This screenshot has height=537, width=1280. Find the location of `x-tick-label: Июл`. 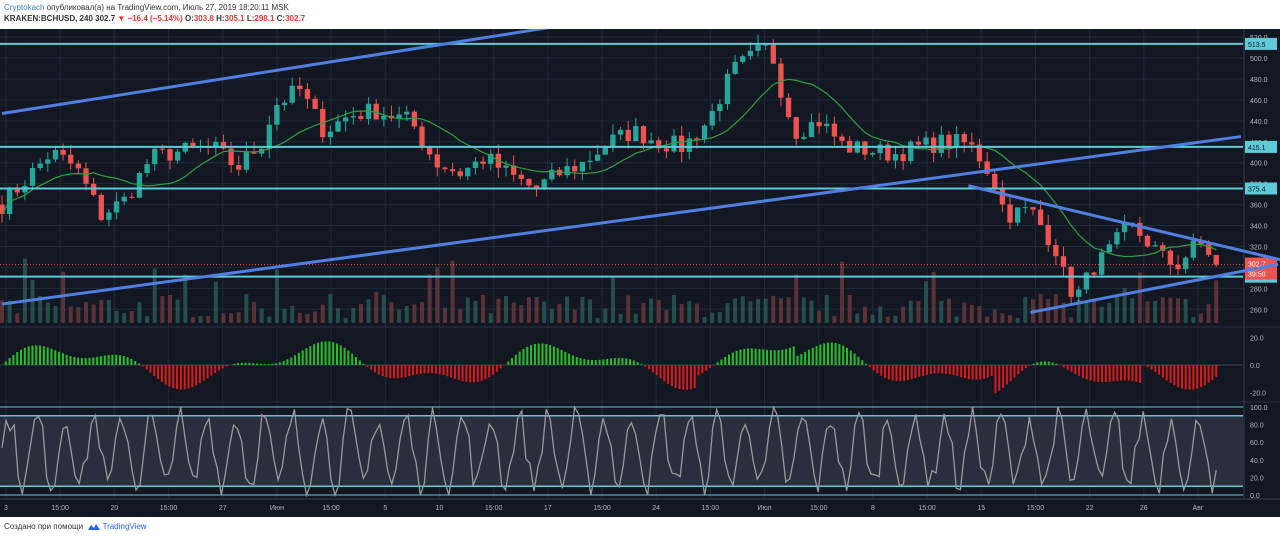

x-tick-label: Июл is located at coordinates (764, 508).